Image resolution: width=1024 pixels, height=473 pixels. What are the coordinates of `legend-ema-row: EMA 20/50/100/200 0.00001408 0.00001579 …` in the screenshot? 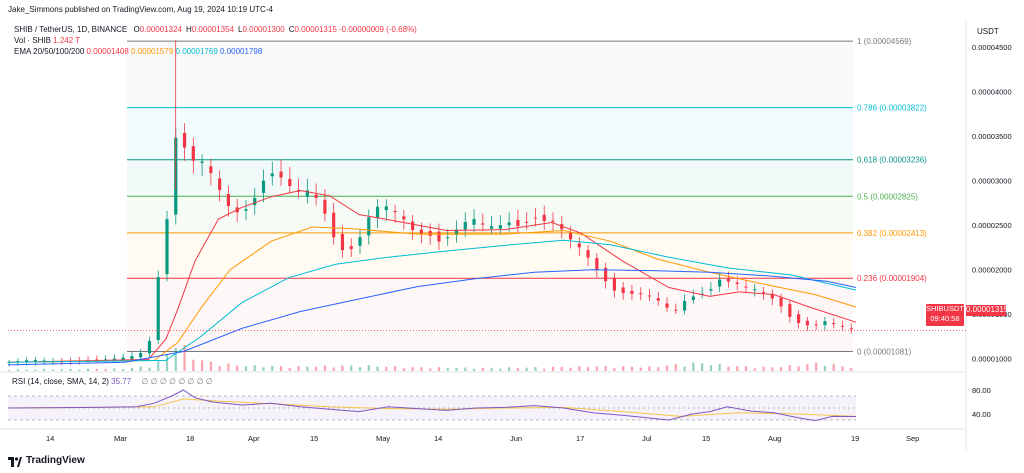 It's located at (138, 52).